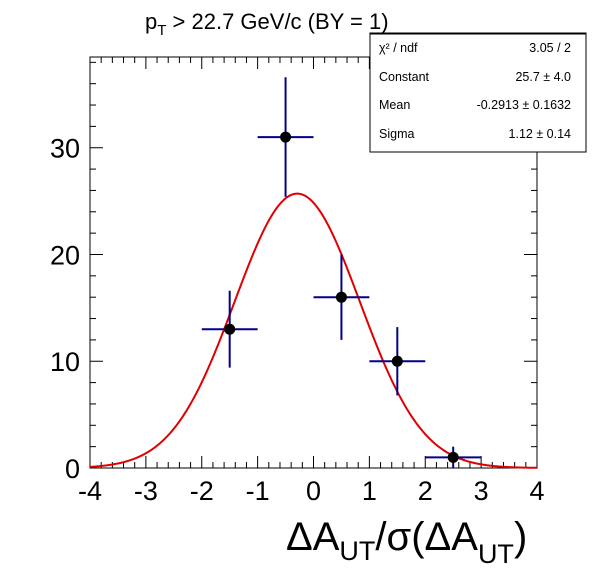 Image resolution: width=596 pixels, height=572 pixels. What do you see at coordinates (540, 134) in the screenshot?
I see `stats-row-value: 1.12 ± 0.14` at bounding box center [540, 134].